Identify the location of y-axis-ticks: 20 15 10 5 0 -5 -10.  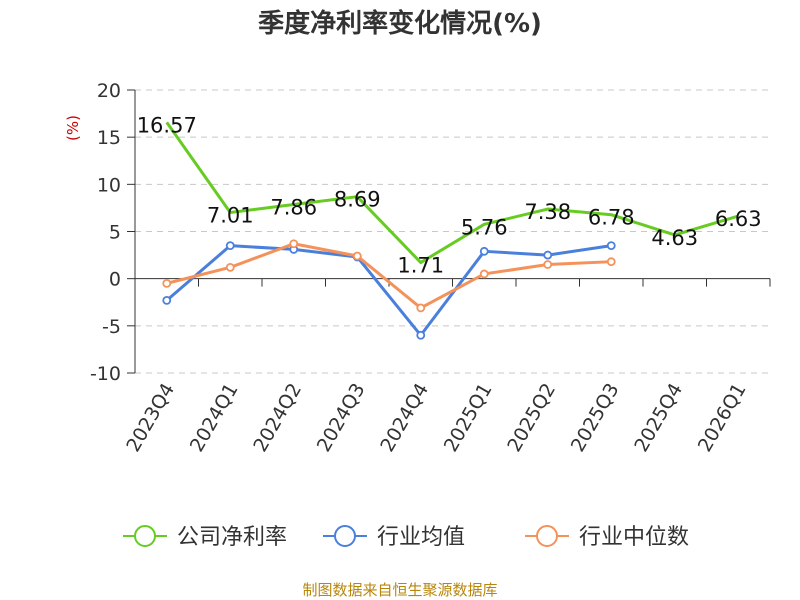
(105, 232).